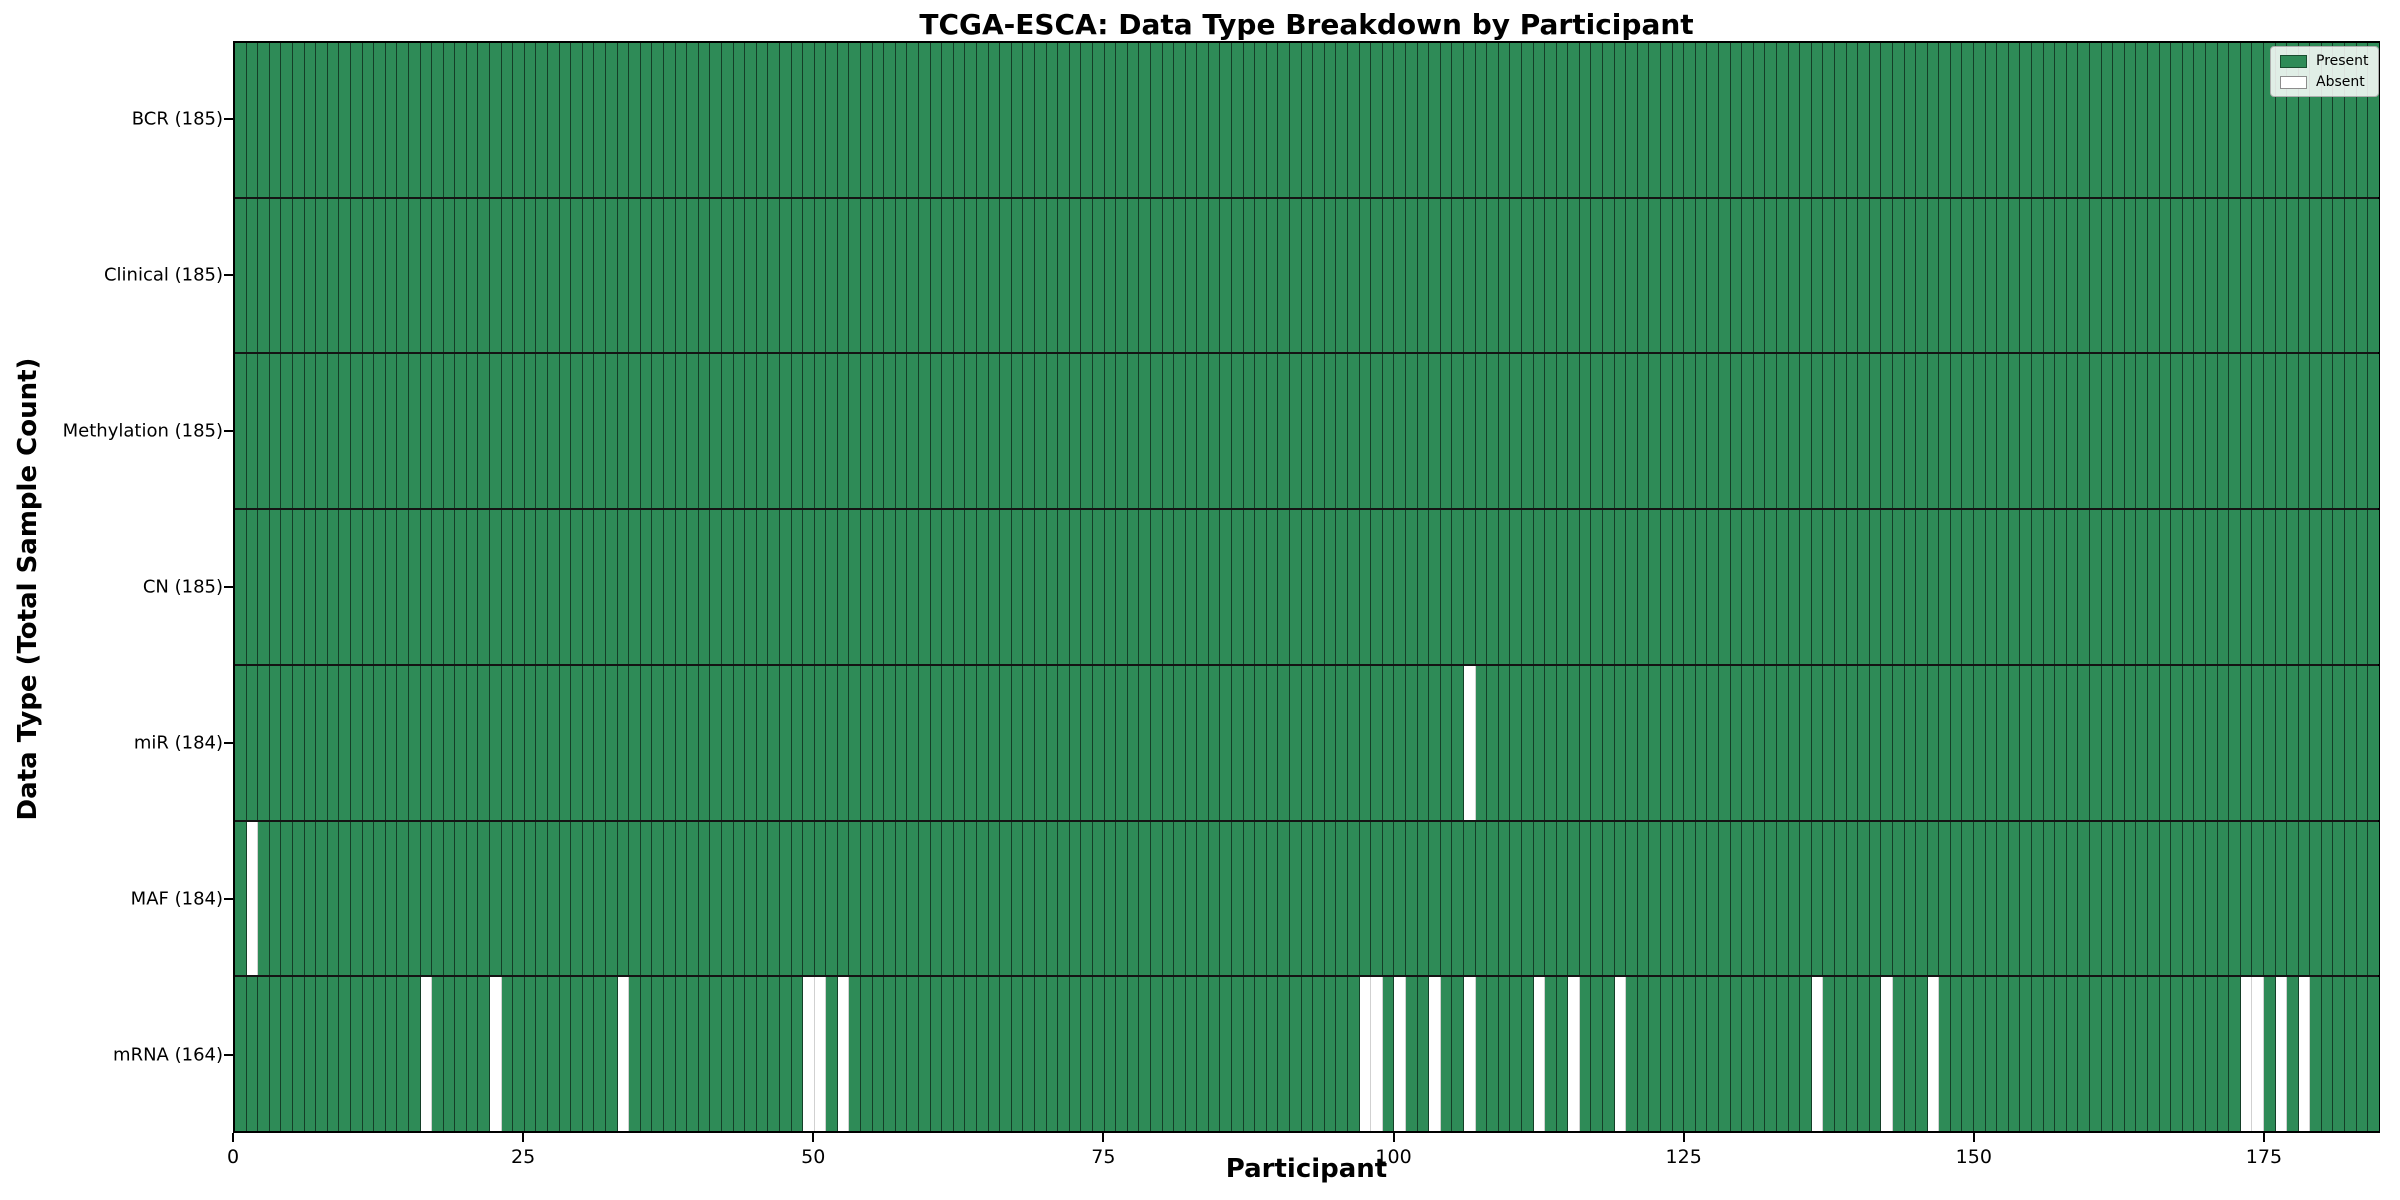 Image resolution: width=2400 pixels, height=1200 pixels. Describe the element at coordinates (2293, 61) in the screenshot. I see `present-swatch-icon` at that location.